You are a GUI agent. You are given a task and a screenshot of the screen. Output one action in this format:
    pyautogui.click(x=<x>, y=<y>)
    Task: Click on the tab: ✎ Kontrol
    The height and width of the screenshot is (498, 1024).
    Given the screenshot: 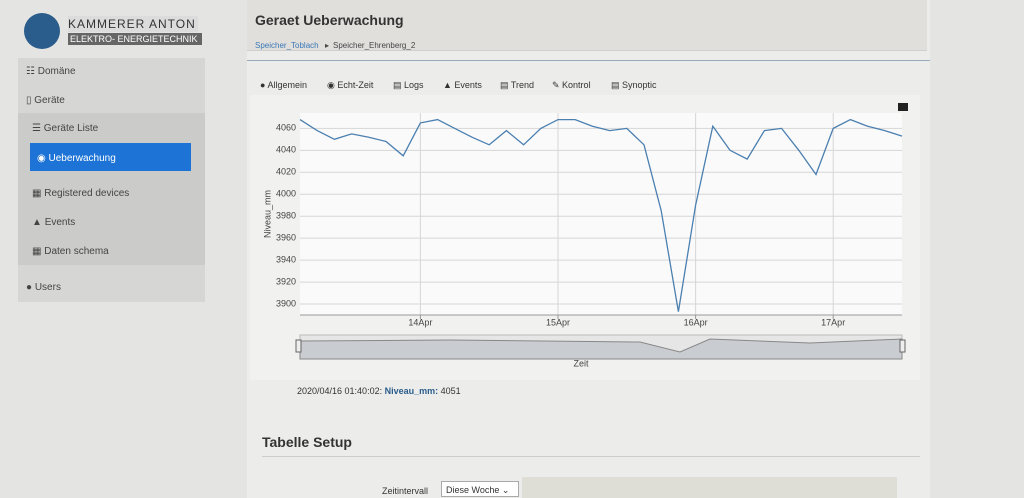 What is the action you would take?
    pyautogui.click(x=571, y=85)
    